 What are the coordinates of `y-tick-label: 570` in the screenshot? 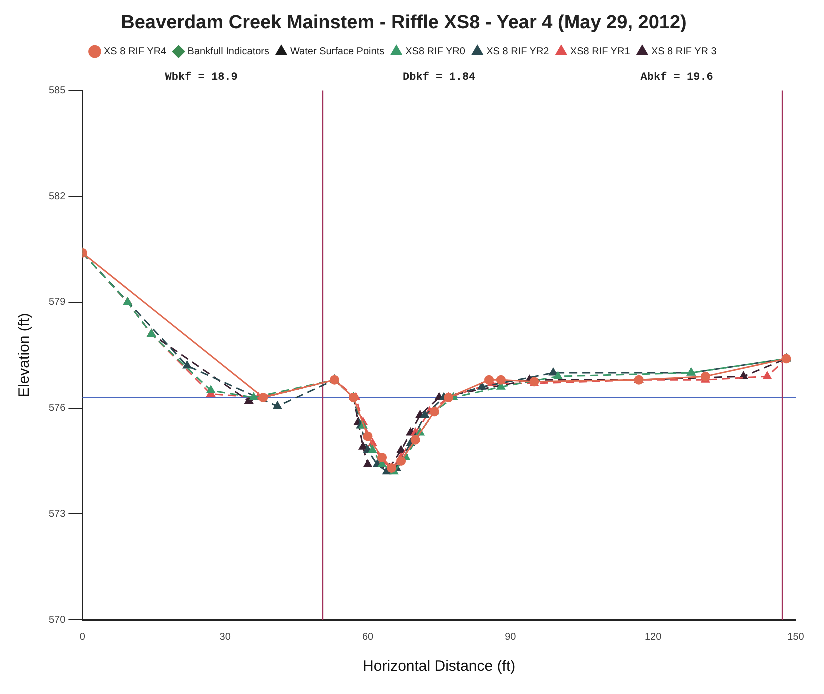 It's located at (57, 620).